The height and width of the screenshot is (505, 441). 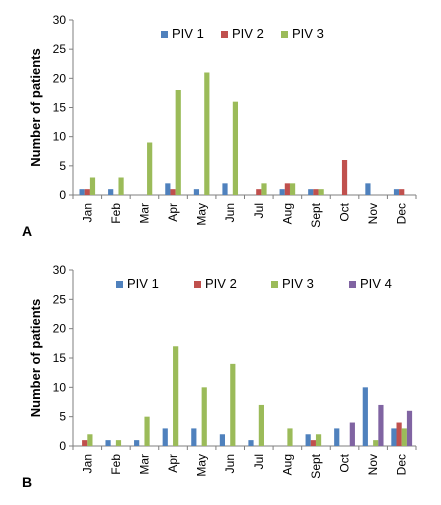 I want to click on bar-piv-1-jan, so click(x=82, y=192).